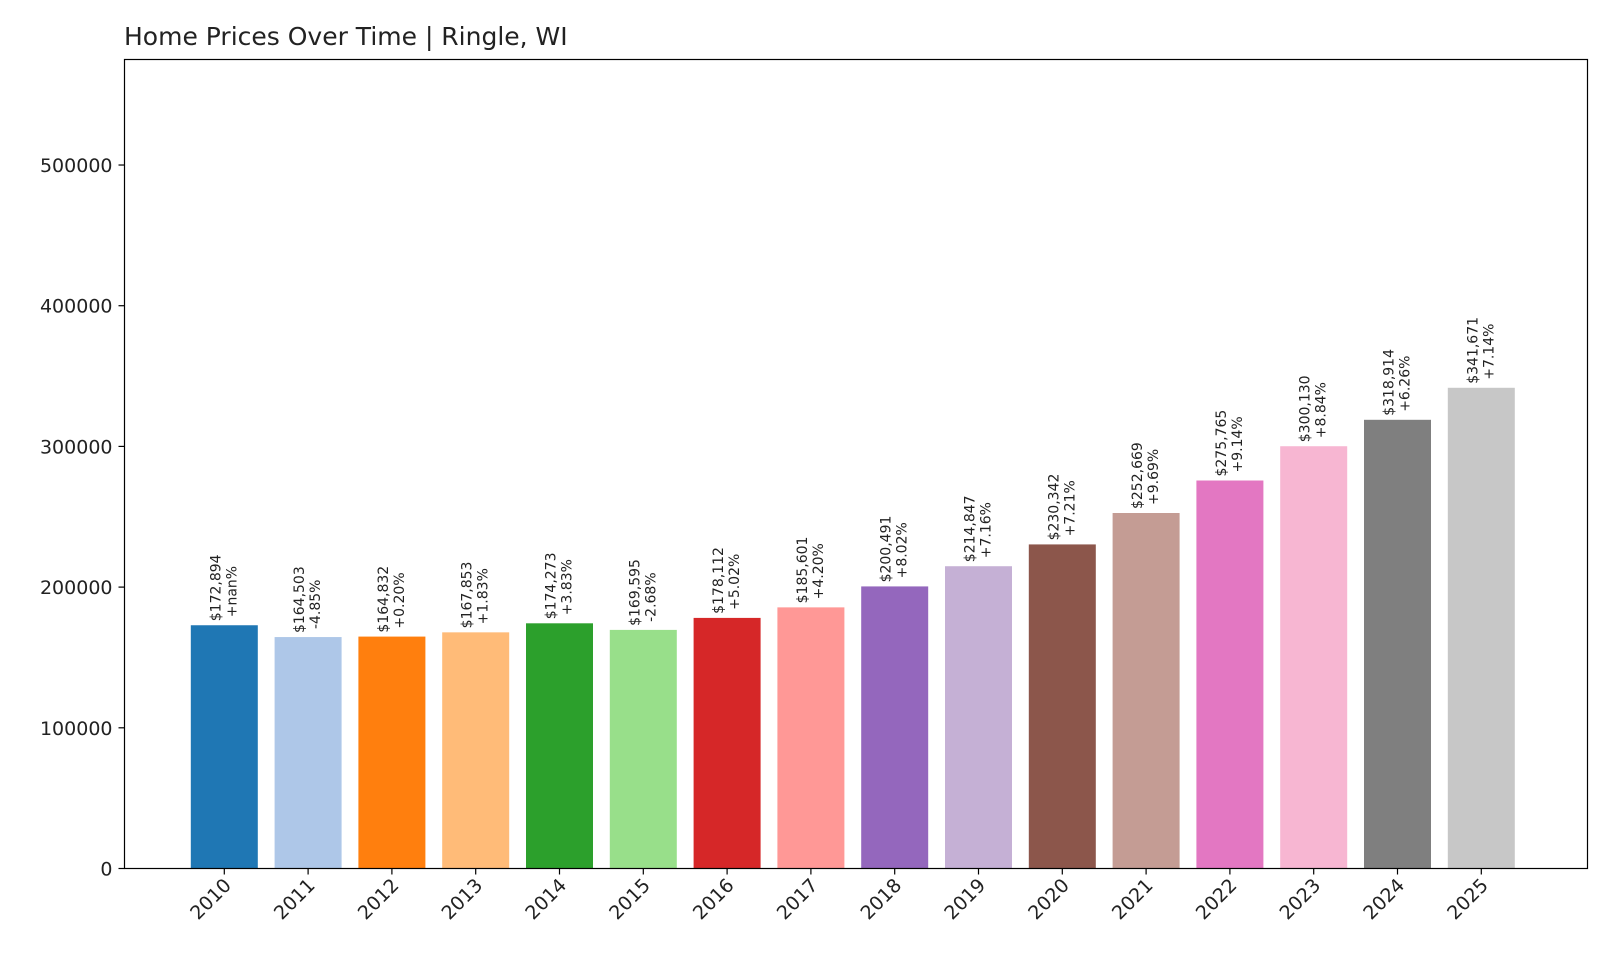 This screenshot has height=960, width=1600. I want to click on data-label: $185,601+4.20%, so click(811, 570).